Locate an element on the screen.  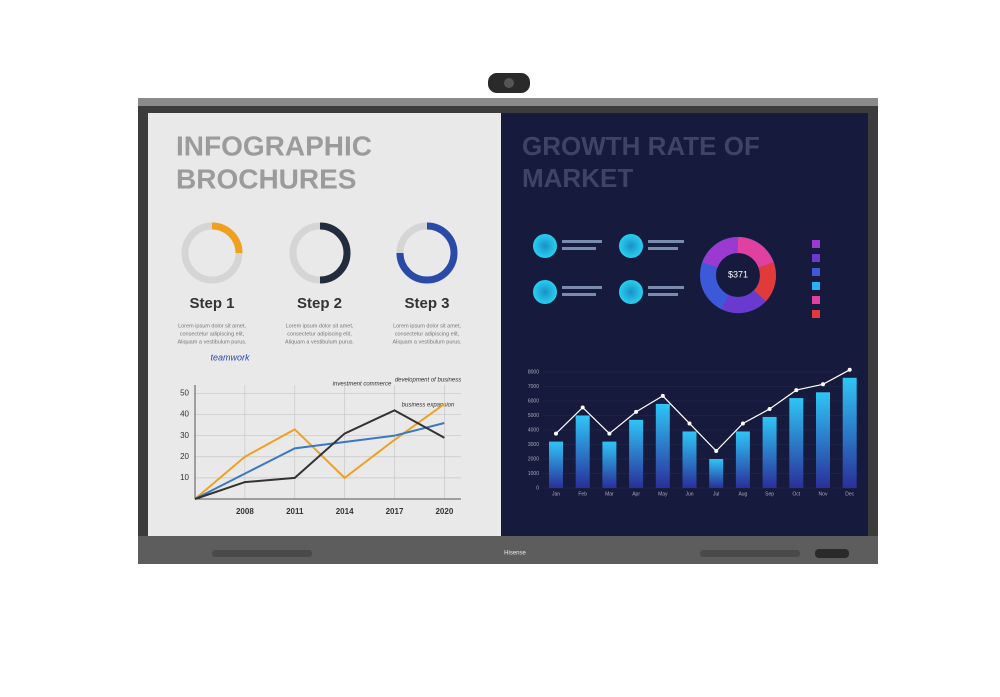
annotation: development of business is located at coordinates (428, 381).